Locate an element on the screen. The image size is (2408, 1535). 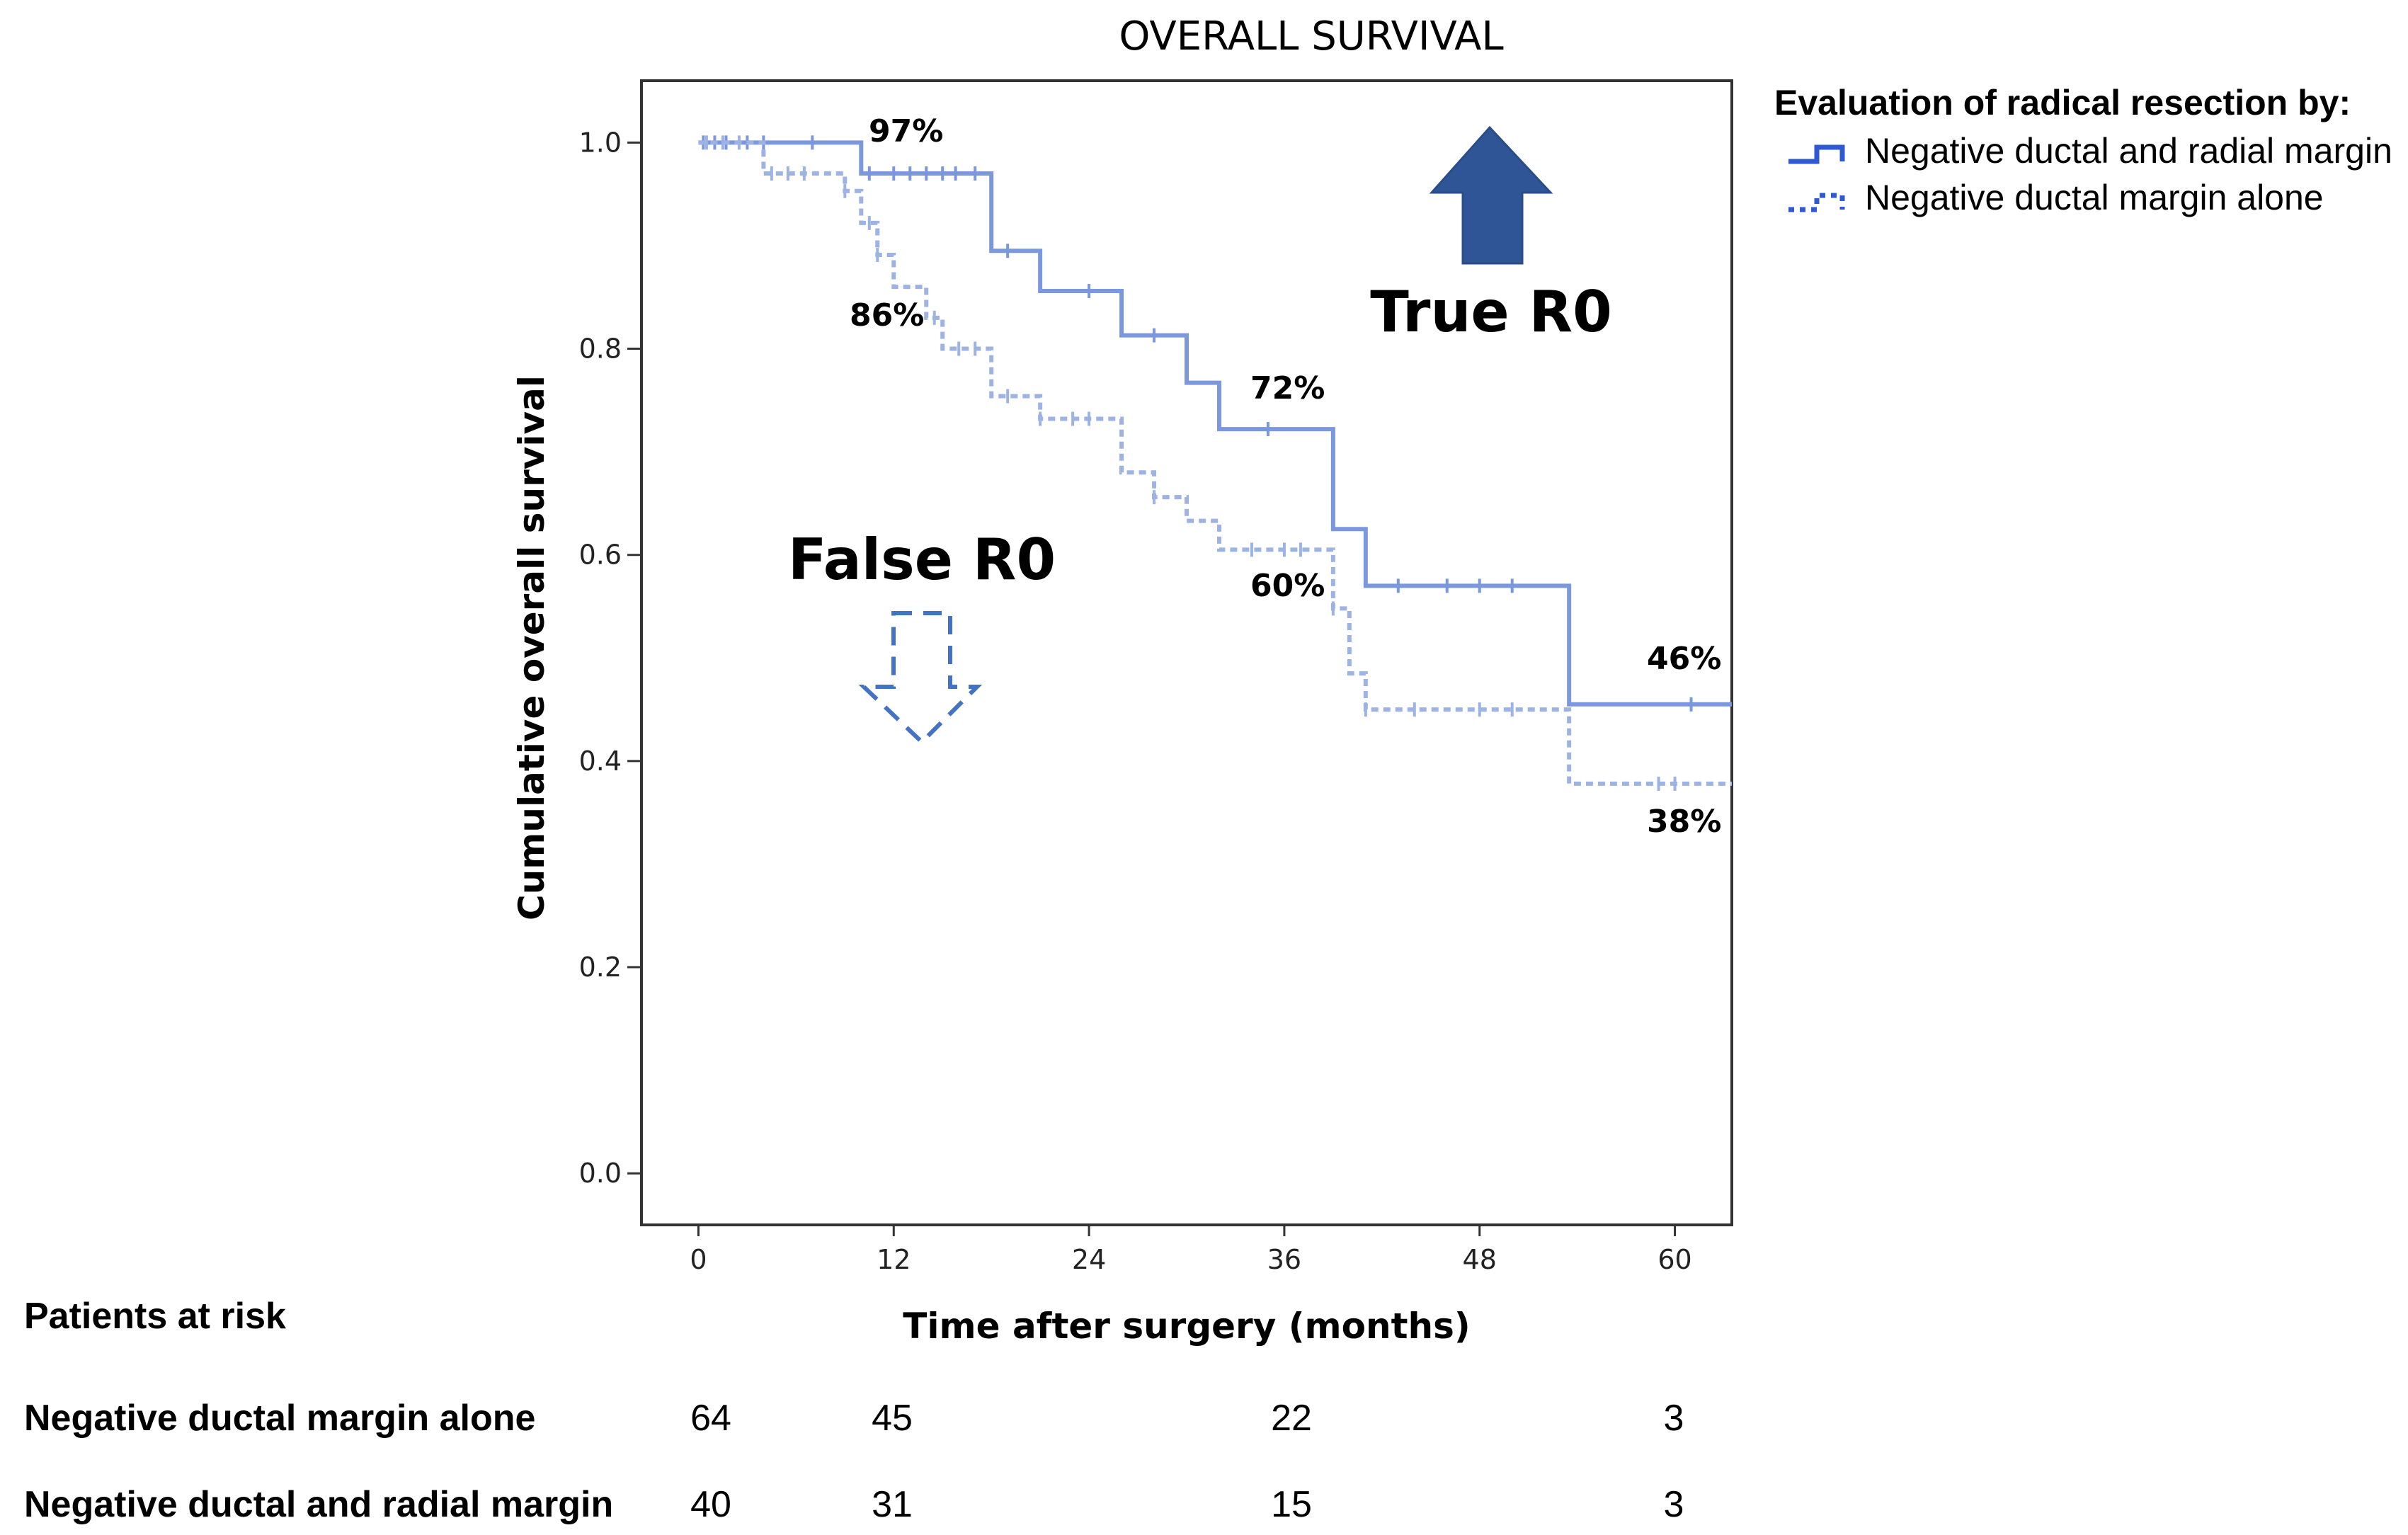
chart-title: OVERALL SURVIVAL is located at coordinates (1311, 36).